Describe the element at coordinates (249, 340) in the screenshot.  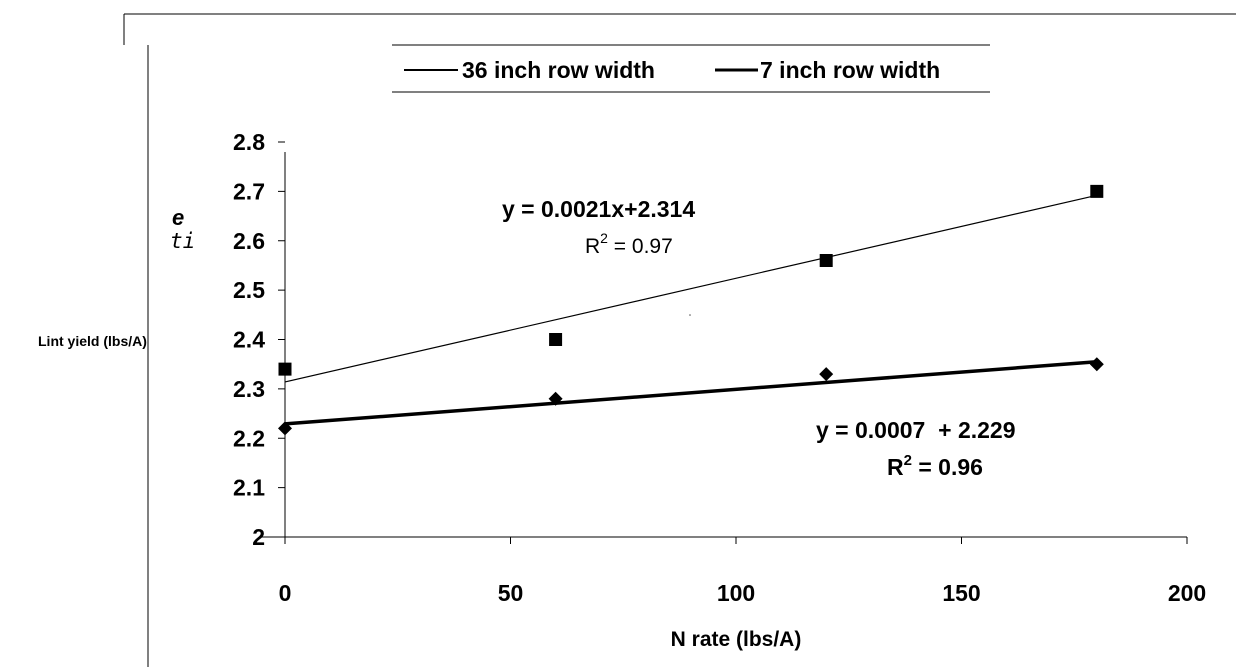
I see `y-tick-label: 2.4` at that location.